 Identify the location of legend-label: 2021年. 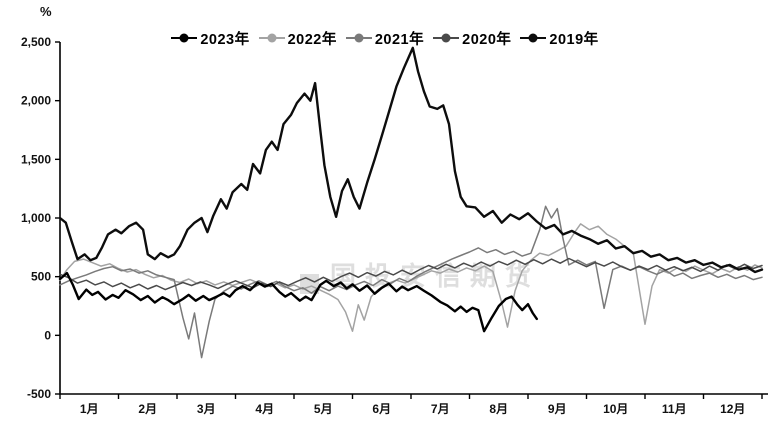
(399, 39).